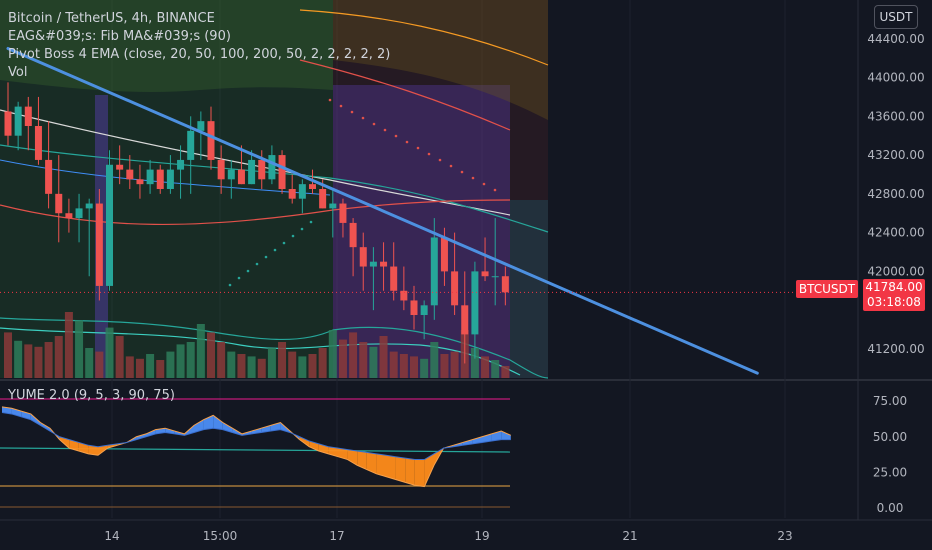 The width and height of the screenshot is (932, 550). What do you see at coordinates (895, 155) in the screenshot?
I see `price-tick-label: 43200.00` at bounding box center [895, 155].